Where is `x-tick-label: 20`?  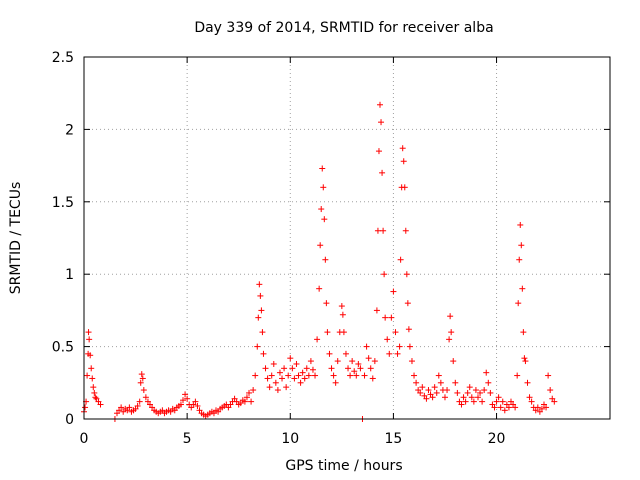
x-tick-label: 20 is located at coordinates (497, 439).